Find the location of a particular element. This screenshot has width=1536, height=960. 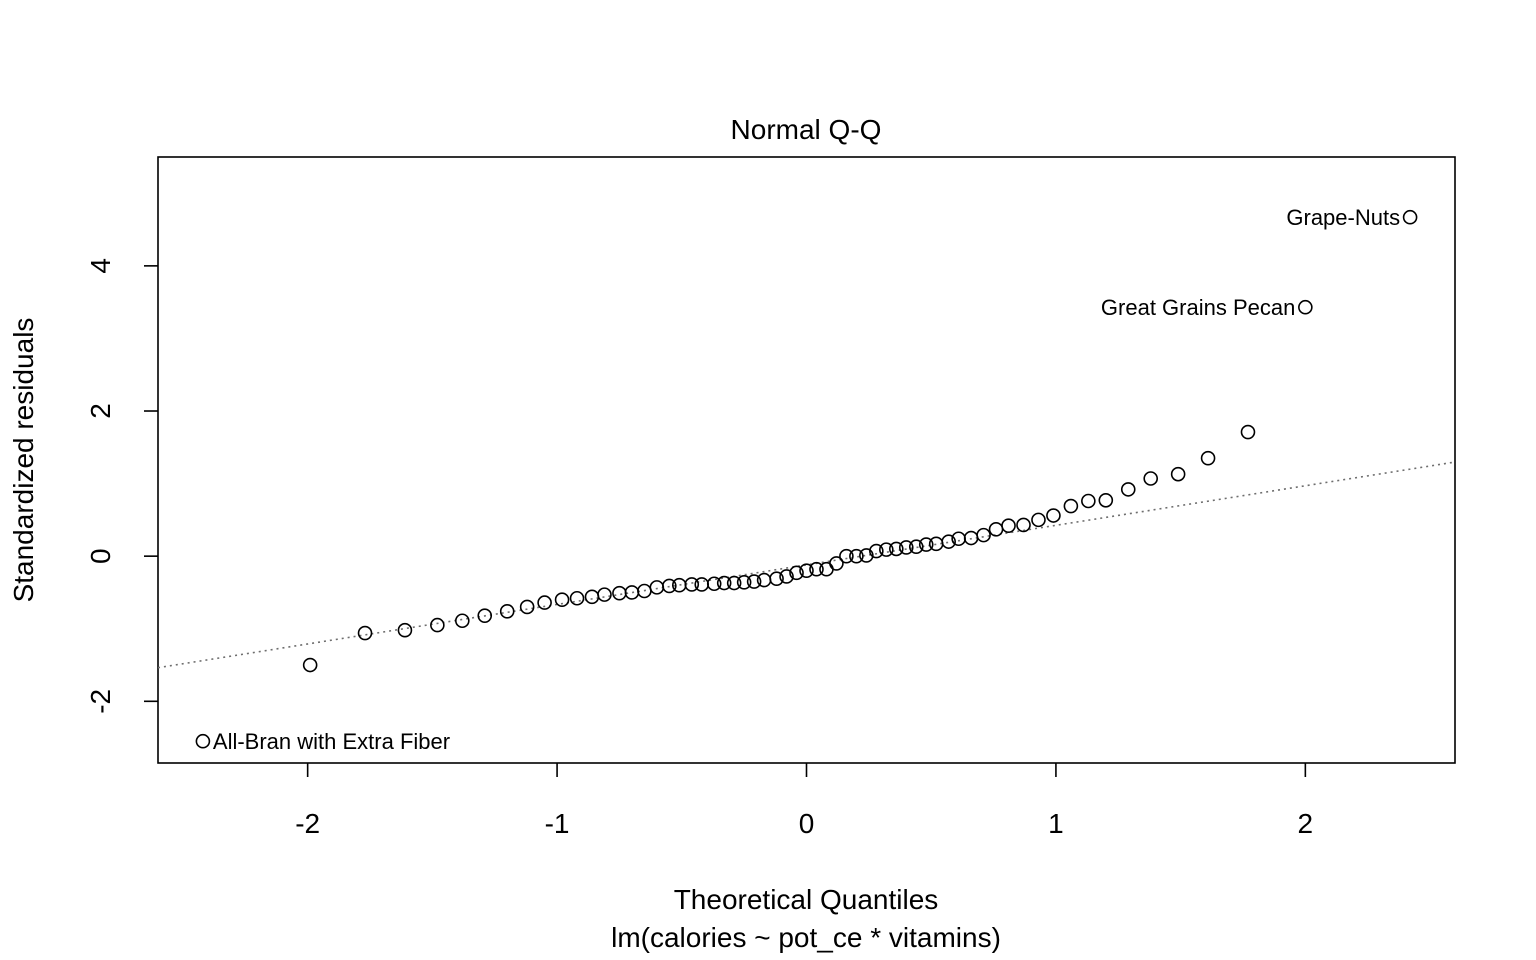

x-tick-label: 1 is located at coordinates (1056, 823).